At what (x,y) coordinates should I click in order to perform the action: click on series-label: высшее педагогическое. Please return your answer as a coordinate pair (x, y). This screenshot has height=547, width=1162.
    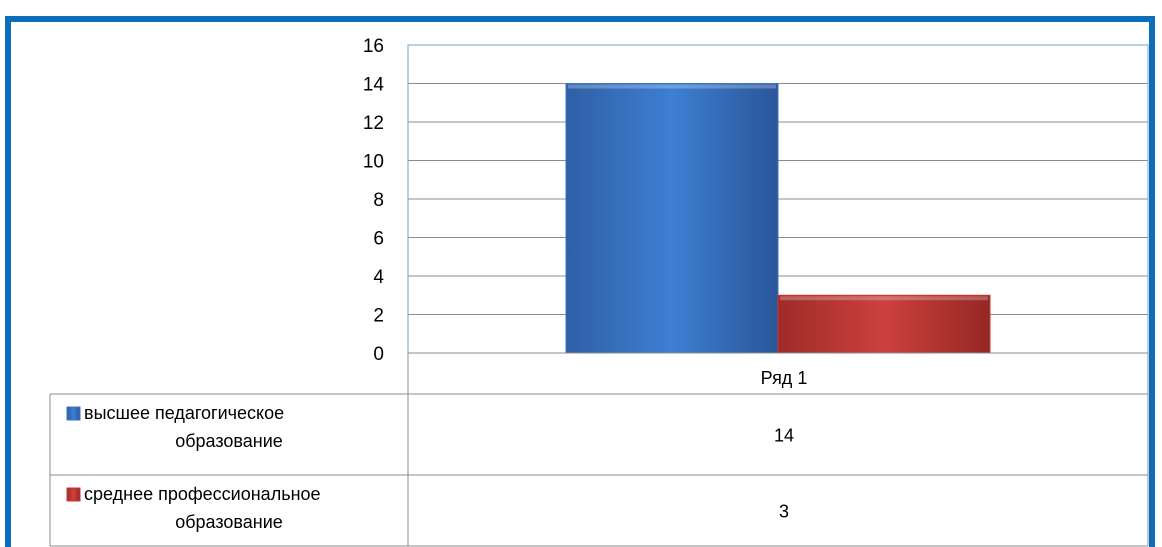
    Looking at the image, I should click on (184, 413).